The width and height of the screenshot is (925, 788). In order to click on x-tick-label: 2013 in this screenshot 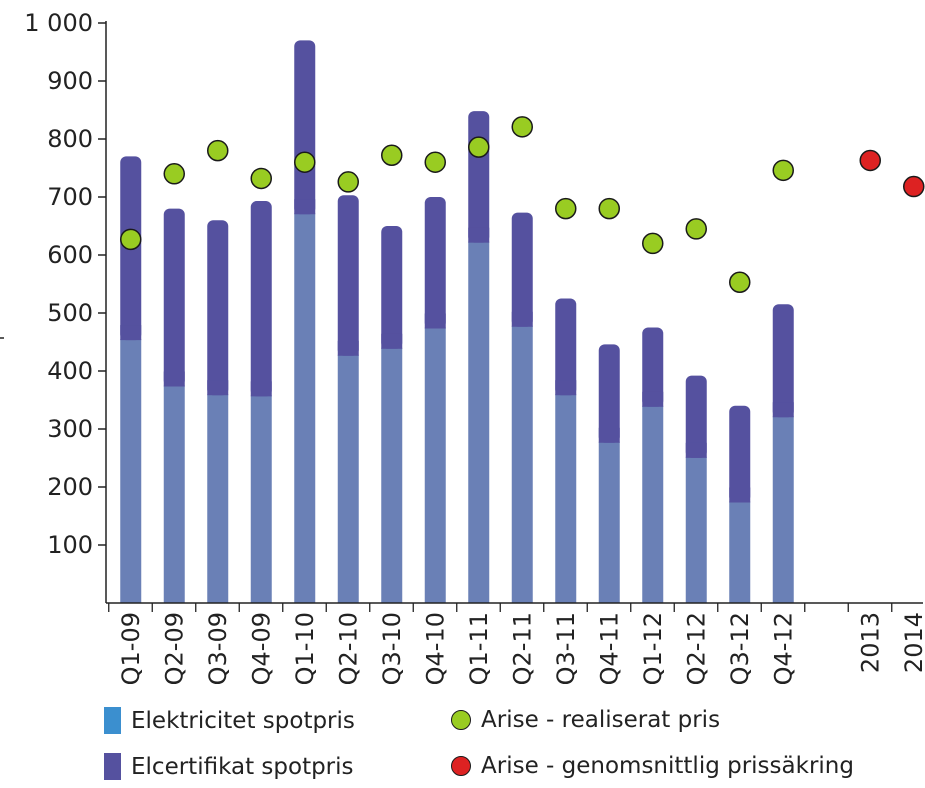, I will do `click(870, 642)`.